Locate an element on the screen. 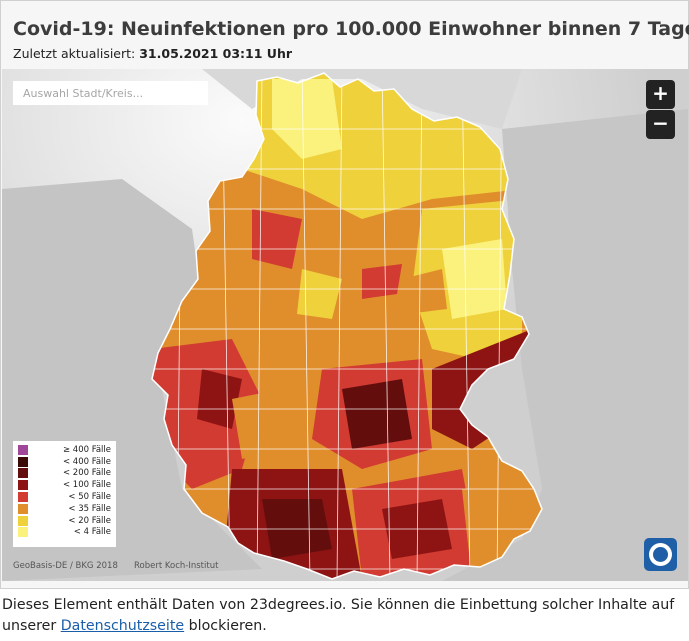 Image resolution: width=689 pixels, height=641 pixels. legend-item: < 400 Fälle is located at coordinates (64, 462).